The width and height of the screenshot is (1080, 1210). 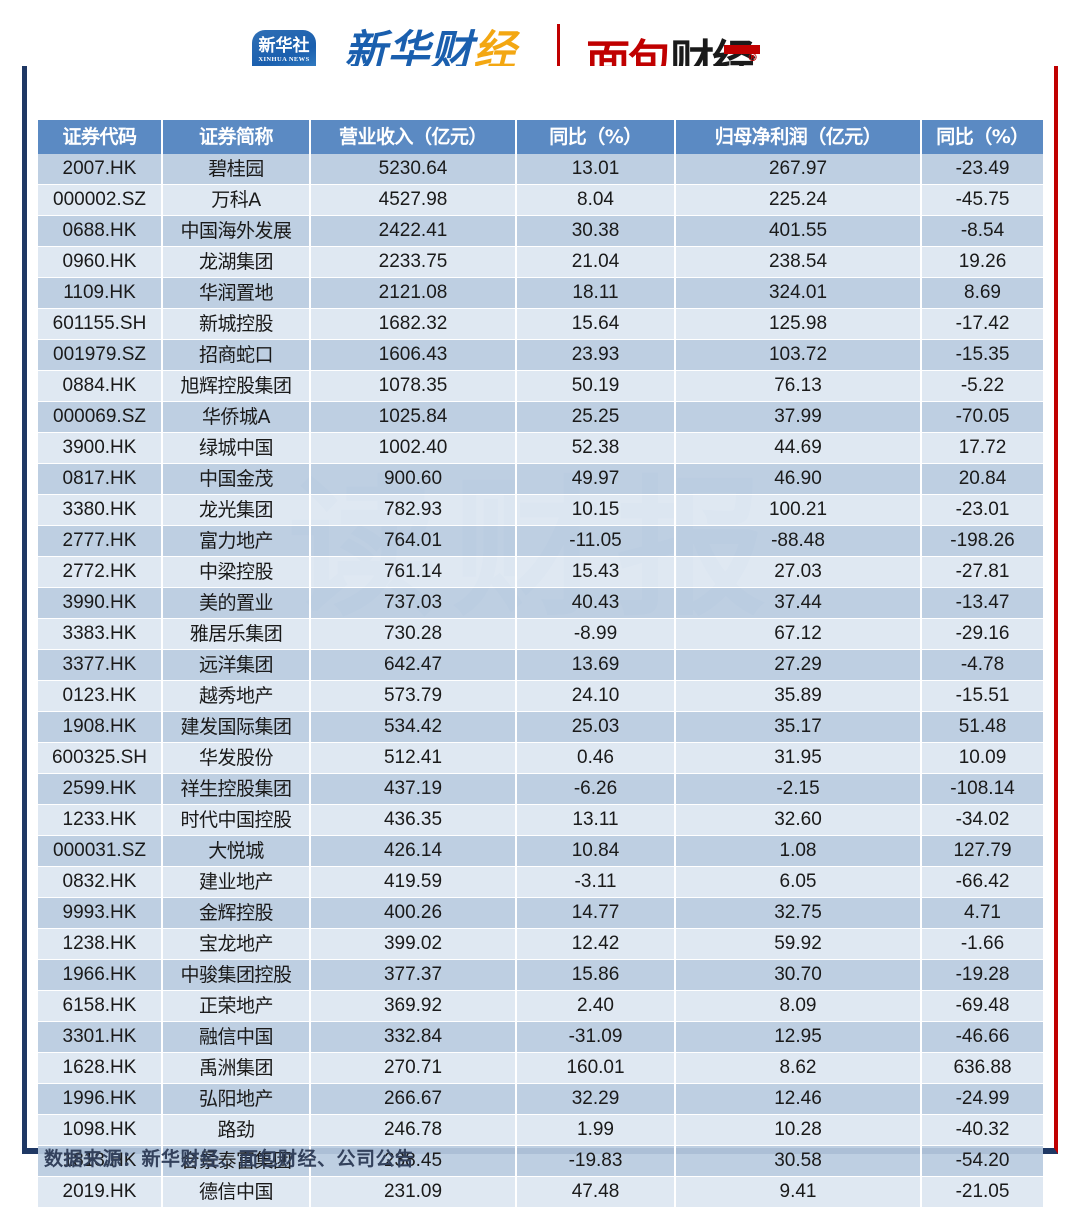 I want to click on table-row: 0817.HK 中国金茂 900.60 49.97 46.90 20.84, so click(x=540, y=479).